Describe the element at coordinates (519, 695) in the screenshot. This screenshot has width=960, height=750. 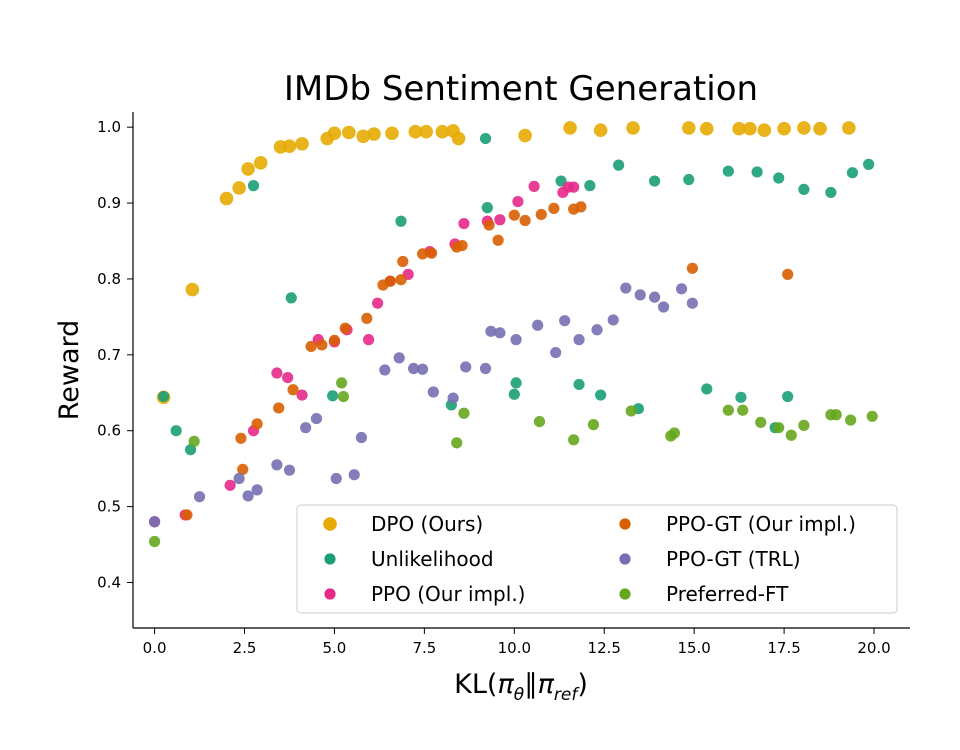
I see `x-axis-label-sub-theta: θ` at that location.